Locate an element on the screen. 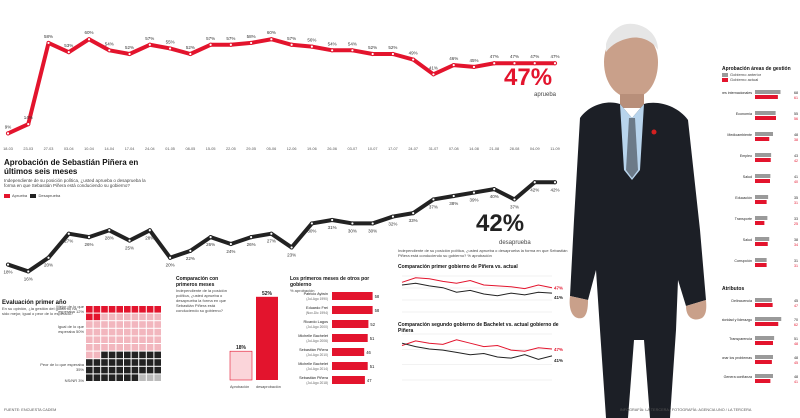 The height and width of the screenshot is (418, 800). area-value-previous: 38 is located at coordinates (796, 240).